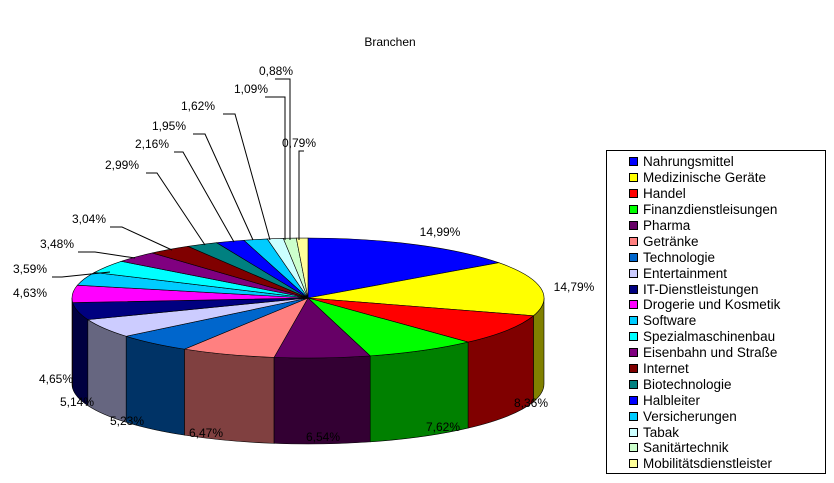 The image size is (834, 483). I want to click on slice-handel, so click(421, 320).